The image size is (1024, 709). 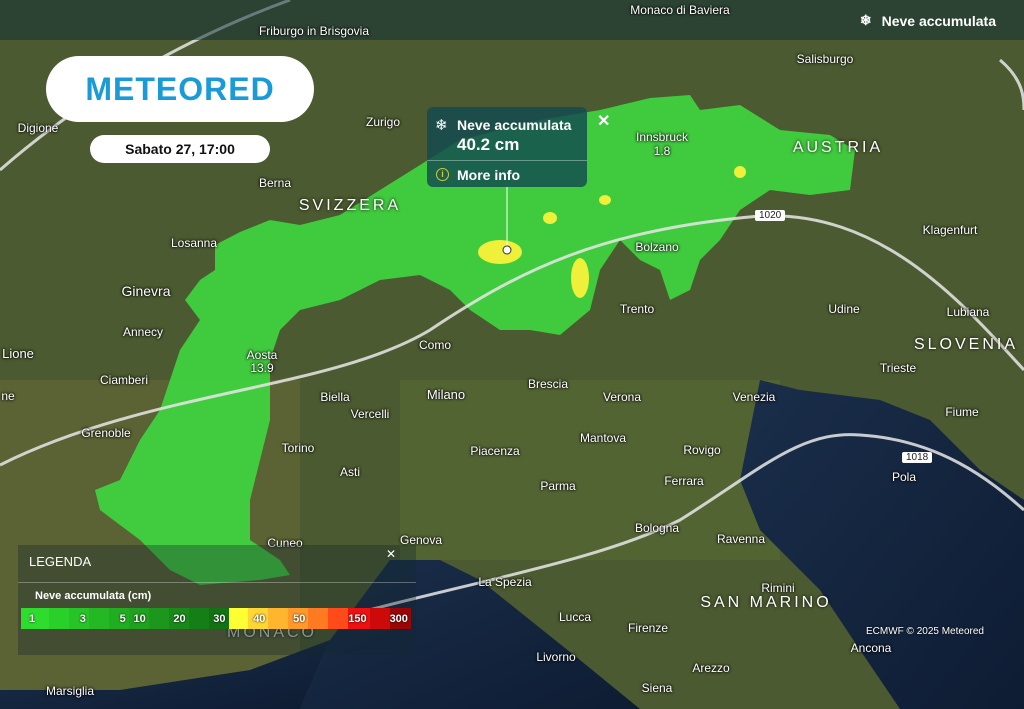 What do you see at coordinates (470, 634) in the screenshot?
I see `sea-tyrrhenian` at bounding box center [470, 634].